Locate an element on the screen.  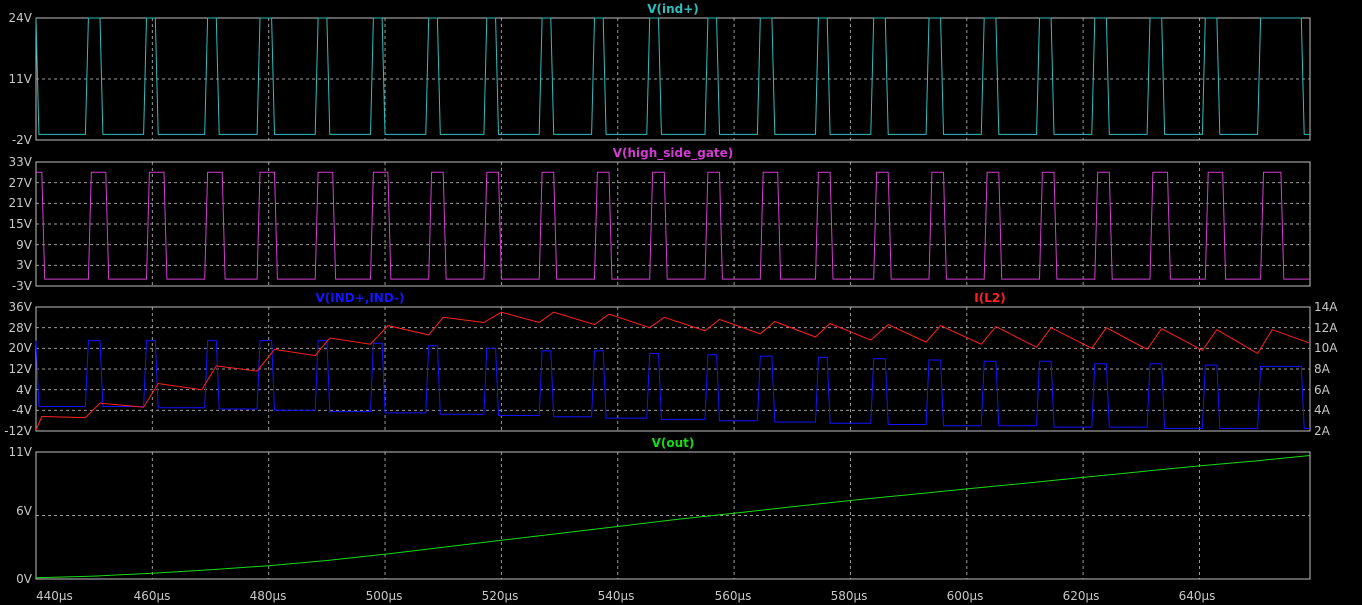
pane-high-side-gate-ytick: 21V is located at coordinates (21, 203).